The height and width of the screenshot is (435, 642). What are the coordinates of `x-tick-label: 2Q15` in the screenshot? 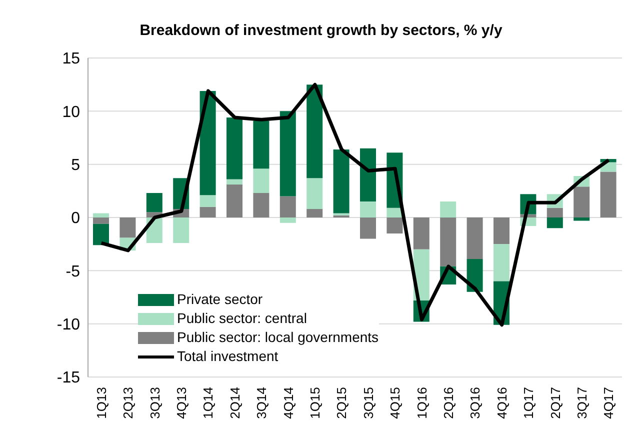 It's located at (342, 403).